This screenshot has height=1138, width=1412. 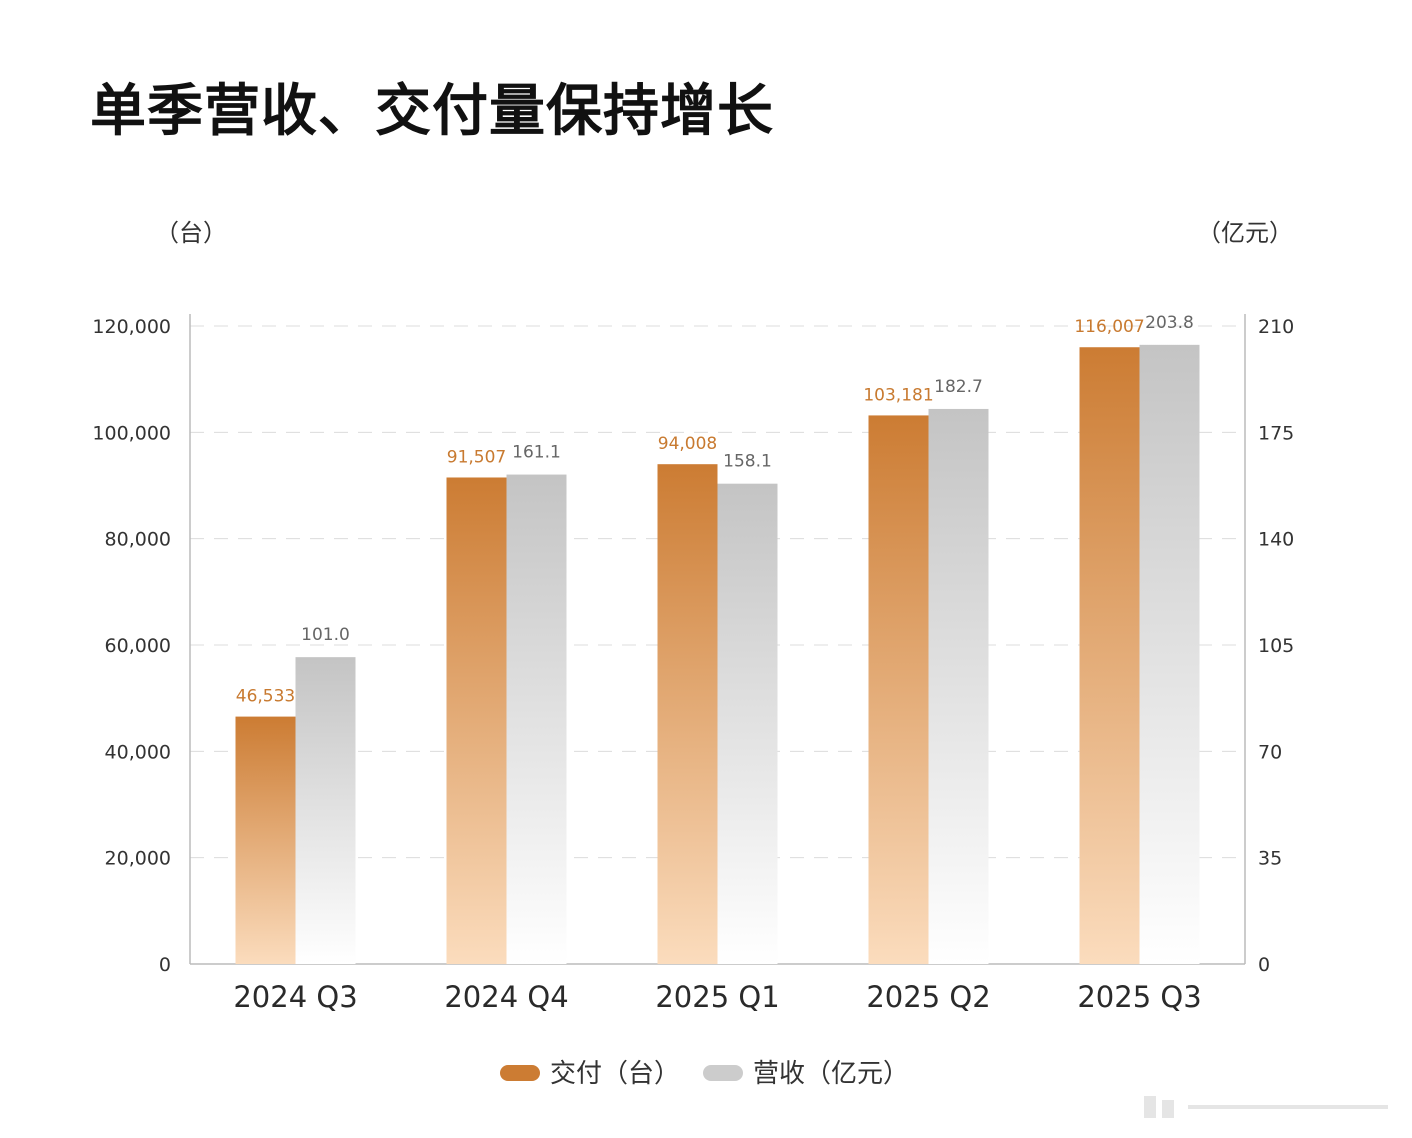 What do you see at coordinates (165, 965) in the screenshot?
I see `y-left-tick-label: 0` at bounding box center [165, 965].